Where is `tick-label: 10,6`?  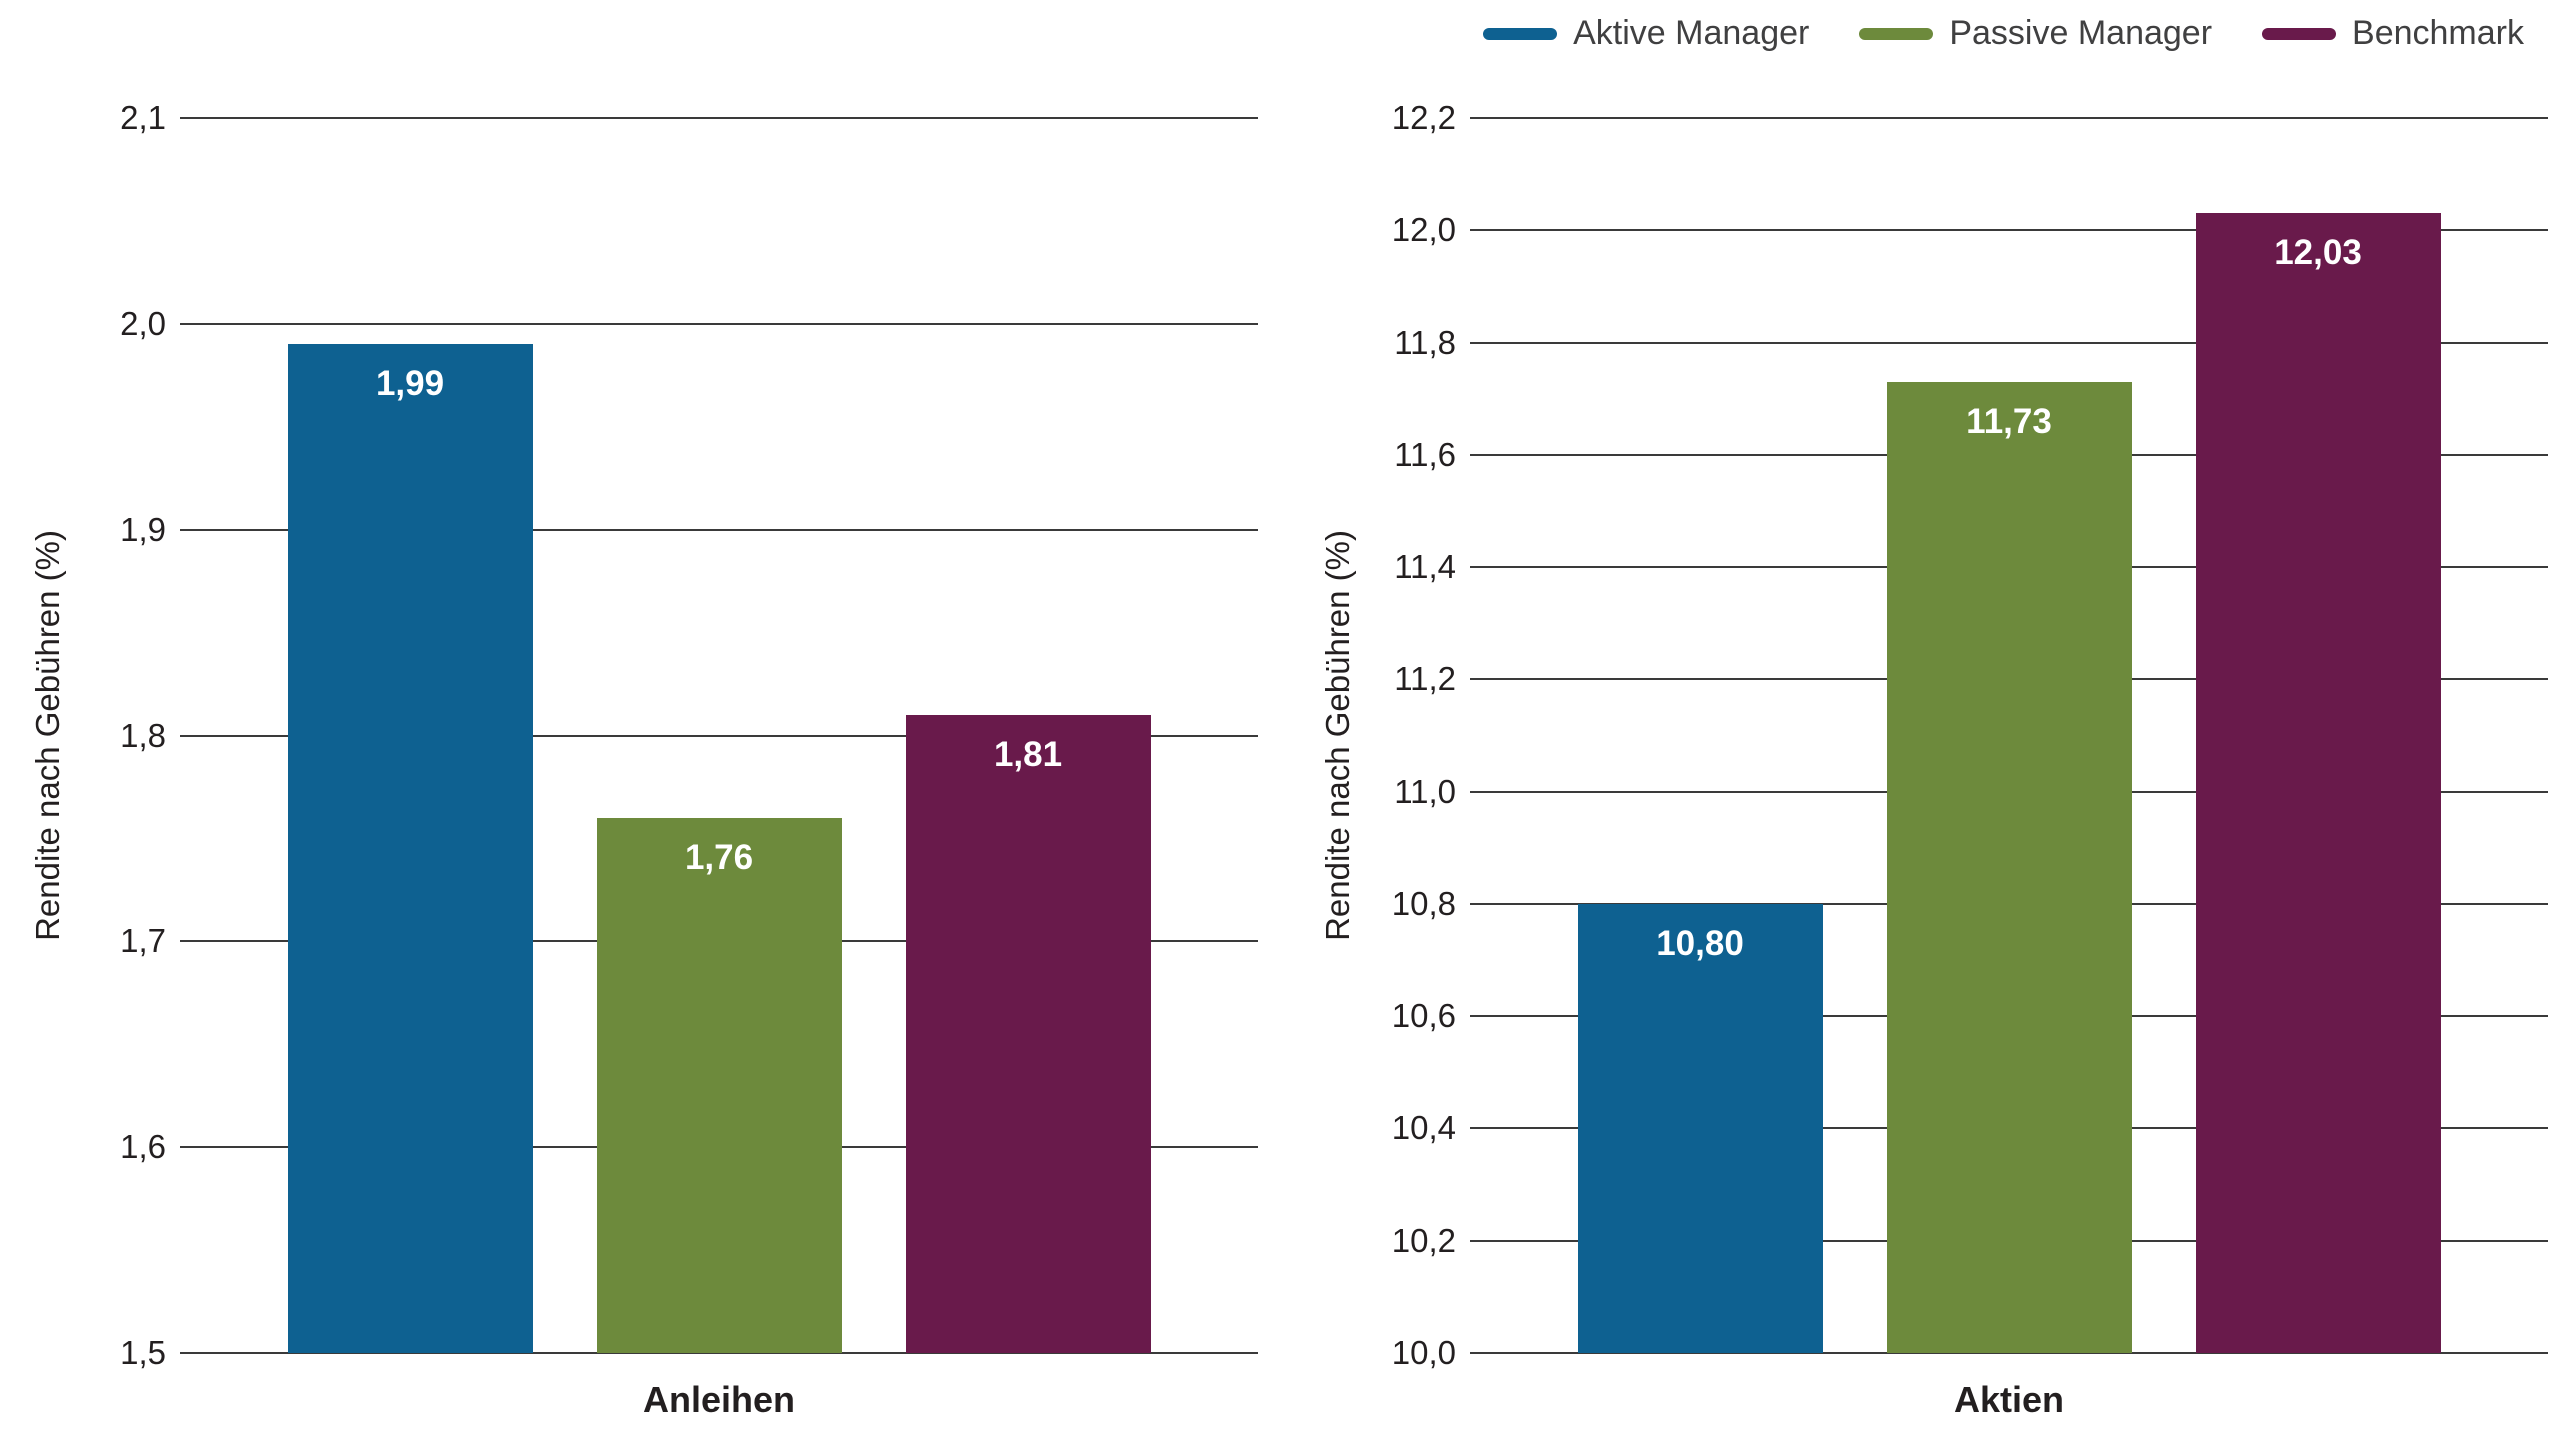 tick-label: 10,6 is located at coordinates (1423, 1016).